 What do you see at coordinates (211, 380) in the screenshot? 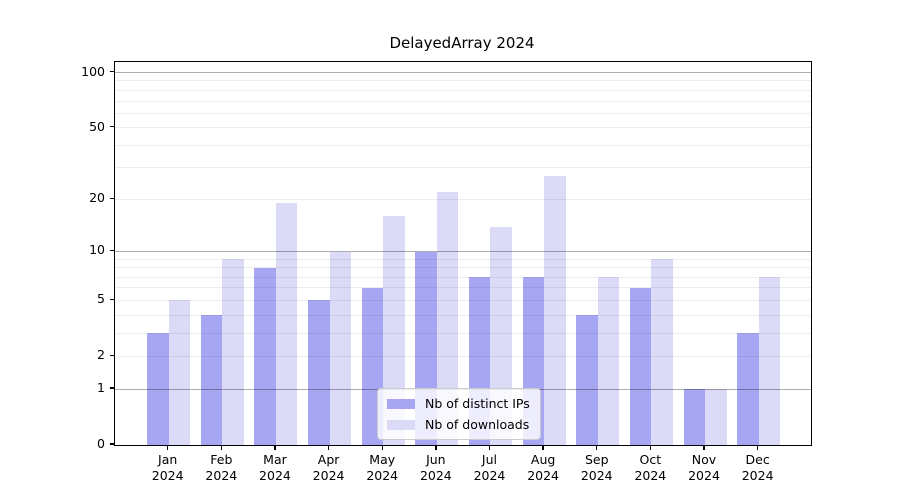
I see `bar-distinct-ips-feb` at bounding box center [211, 380].